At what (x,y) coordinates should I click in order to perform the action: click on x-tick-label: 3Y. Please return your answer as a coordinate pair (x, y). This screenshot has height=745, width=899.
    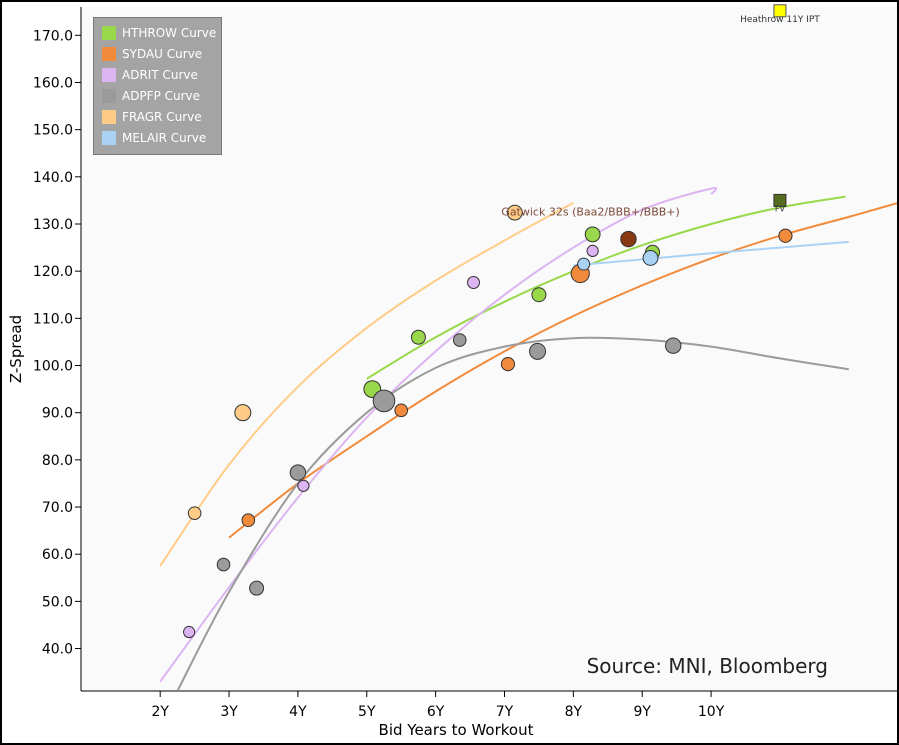
    Looking at the image, I should click on (229, 712).